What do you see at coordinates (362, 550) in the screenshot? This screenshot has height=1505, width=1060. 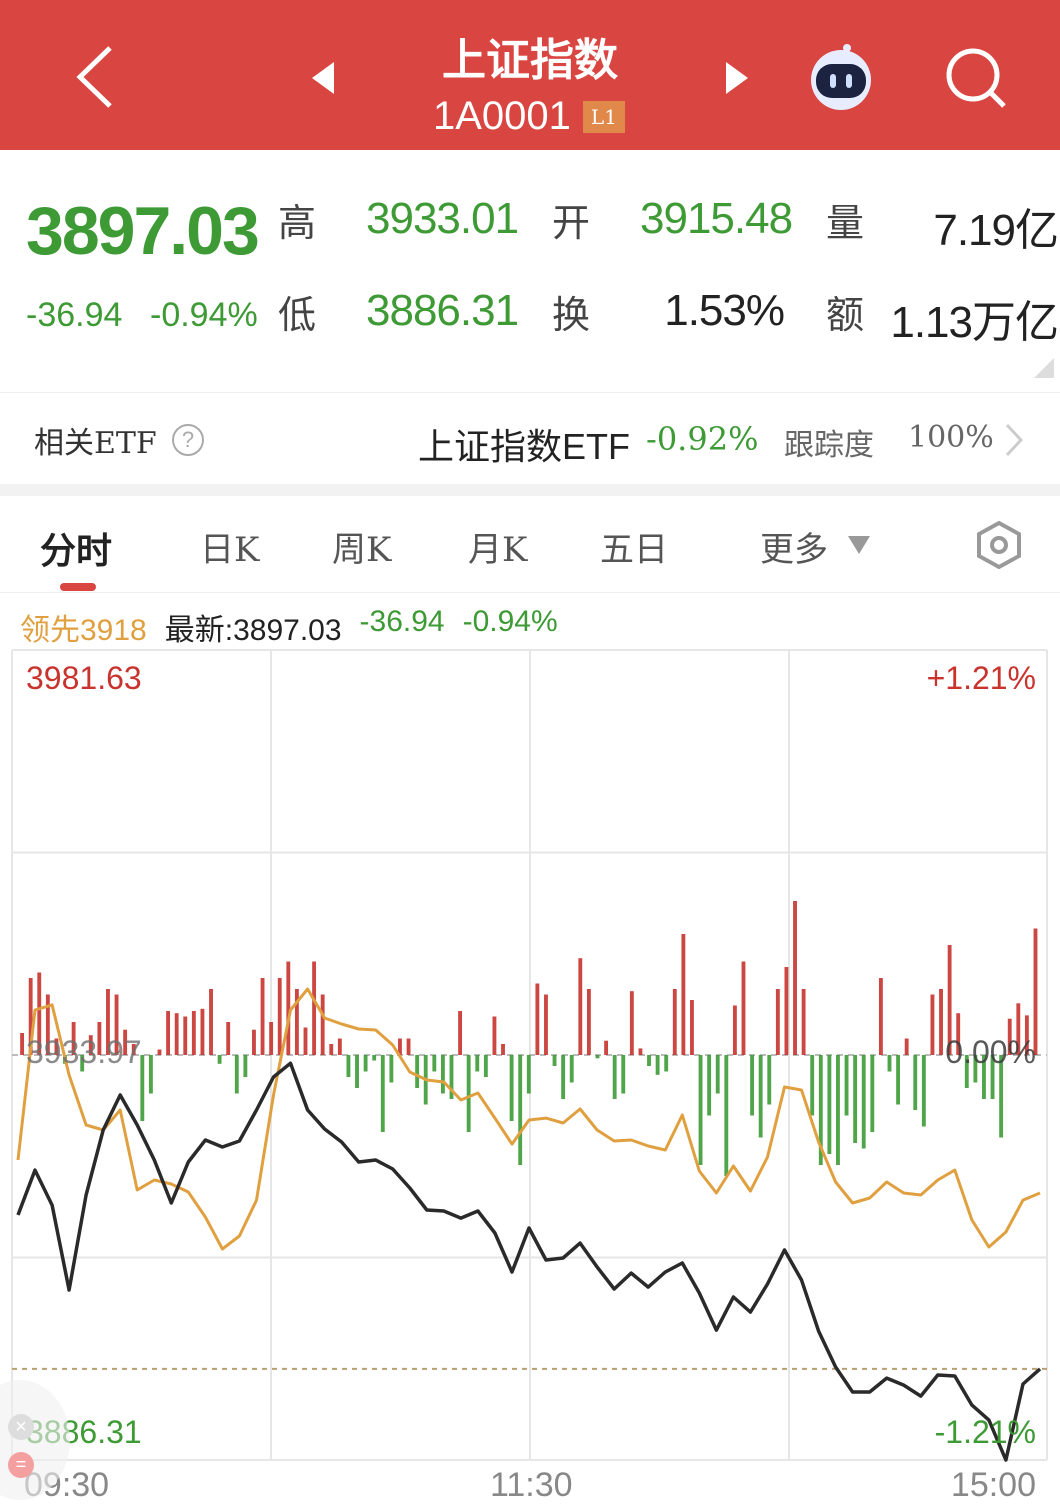 I see `tab-weekly-k: 周K` at bounding box center [362, 550].